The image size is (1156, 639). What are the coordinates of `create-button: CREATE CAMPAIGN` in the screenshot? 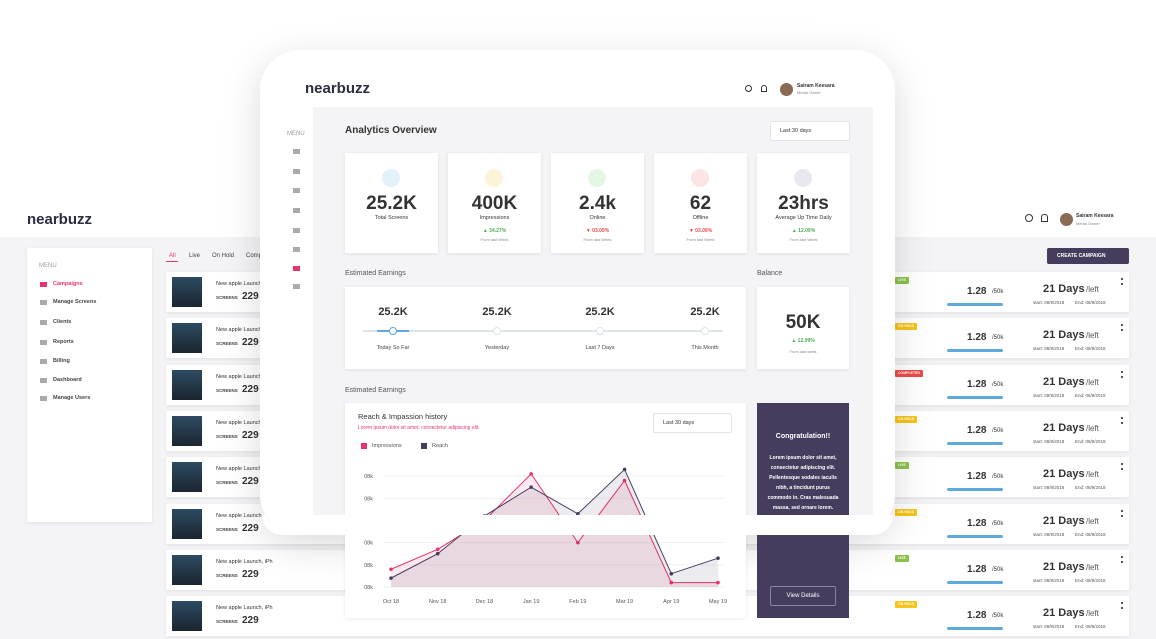 It's located at (1088, 256).